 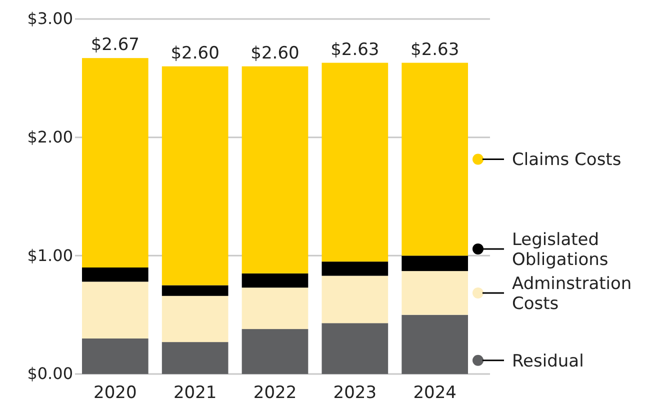 I want to click on x-tick-label: 2023, so click(x=355, y=393).